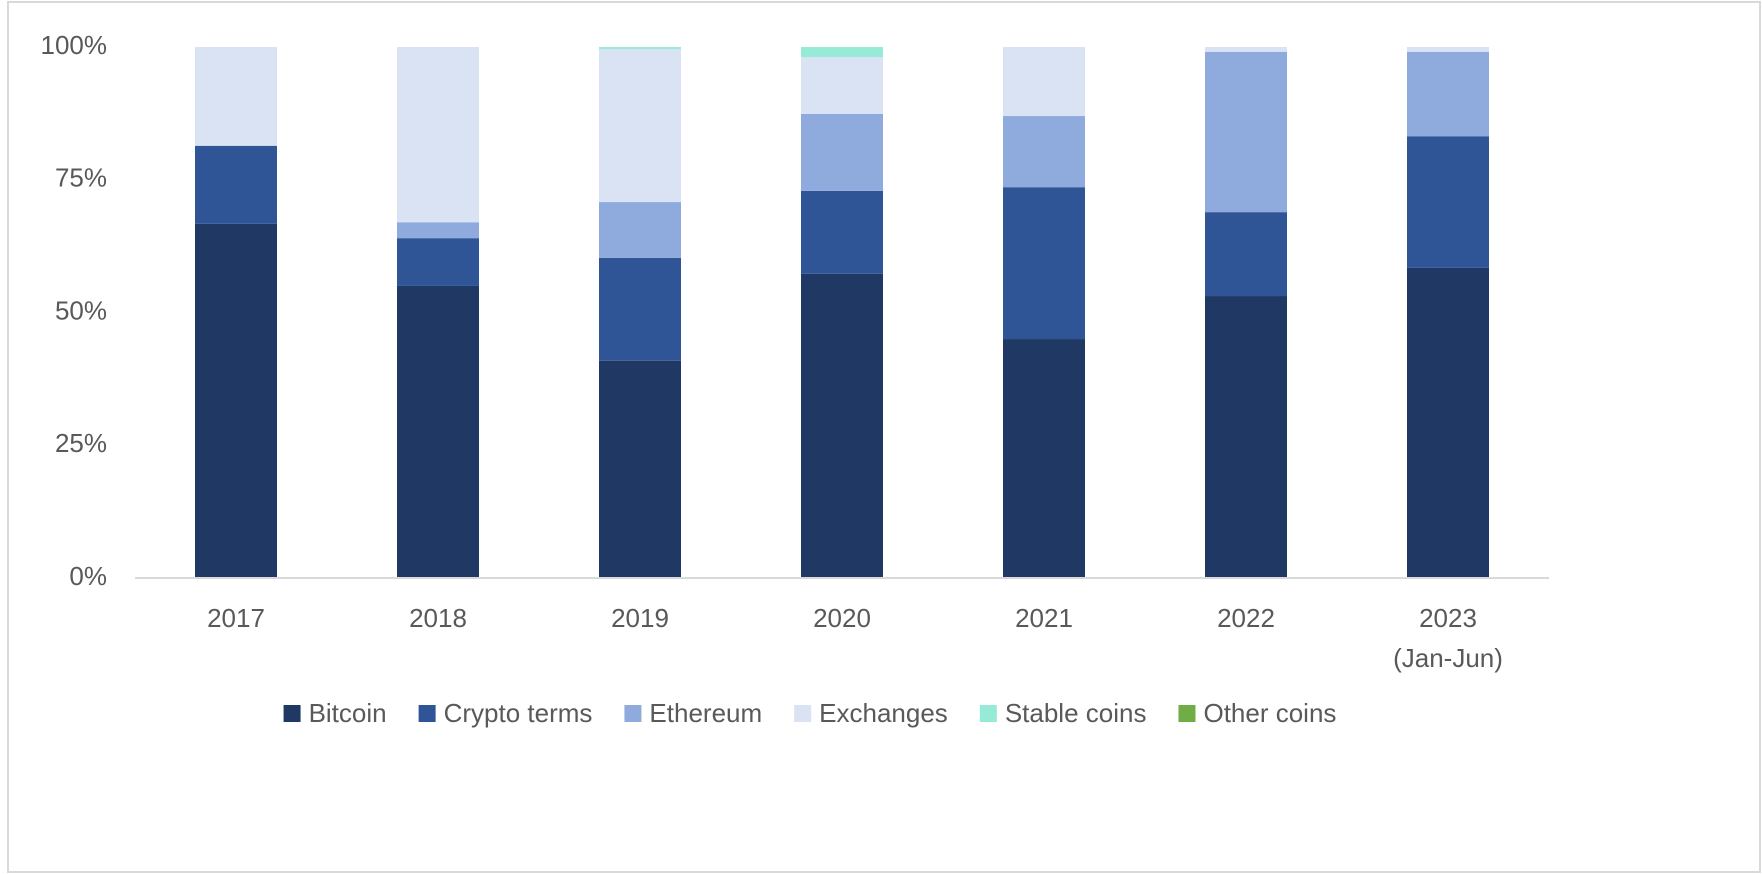  I want to click on x-tick-label: 2020, so click(842, 618).